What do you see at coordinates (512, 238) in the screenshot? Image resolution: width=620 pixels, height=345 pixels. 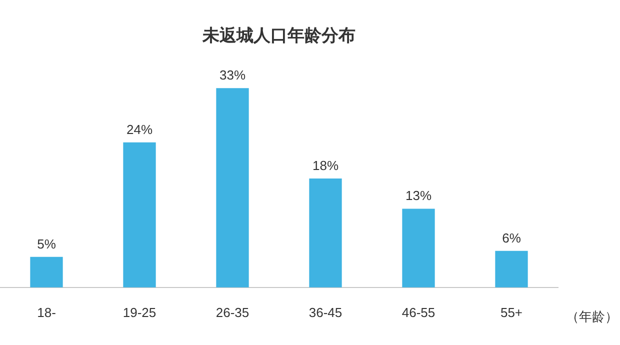 I see `data-label: 6%` at bounding box center [512, 238].